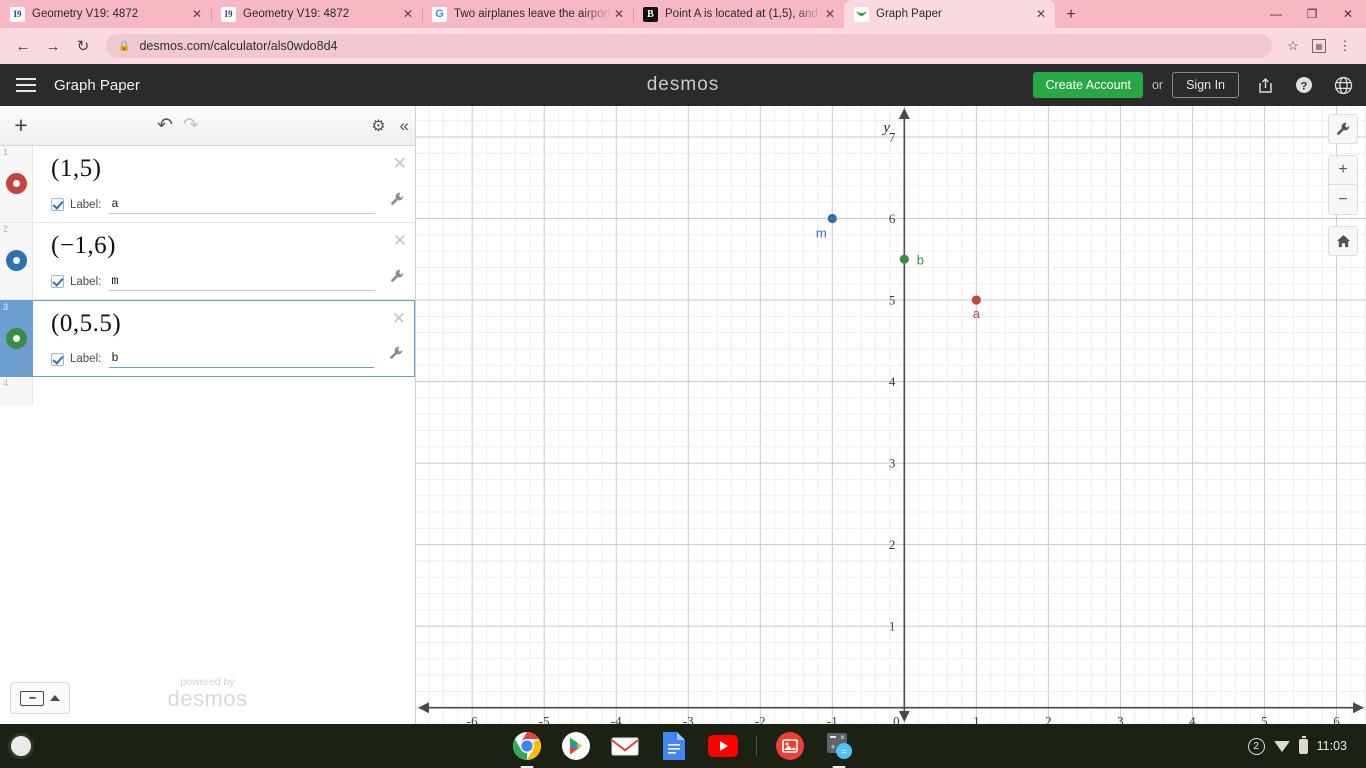  What do you see at coordinates (1304, 85) in the screenshot?
I see `help-icon: ?` at bounding box center [1304, 85].